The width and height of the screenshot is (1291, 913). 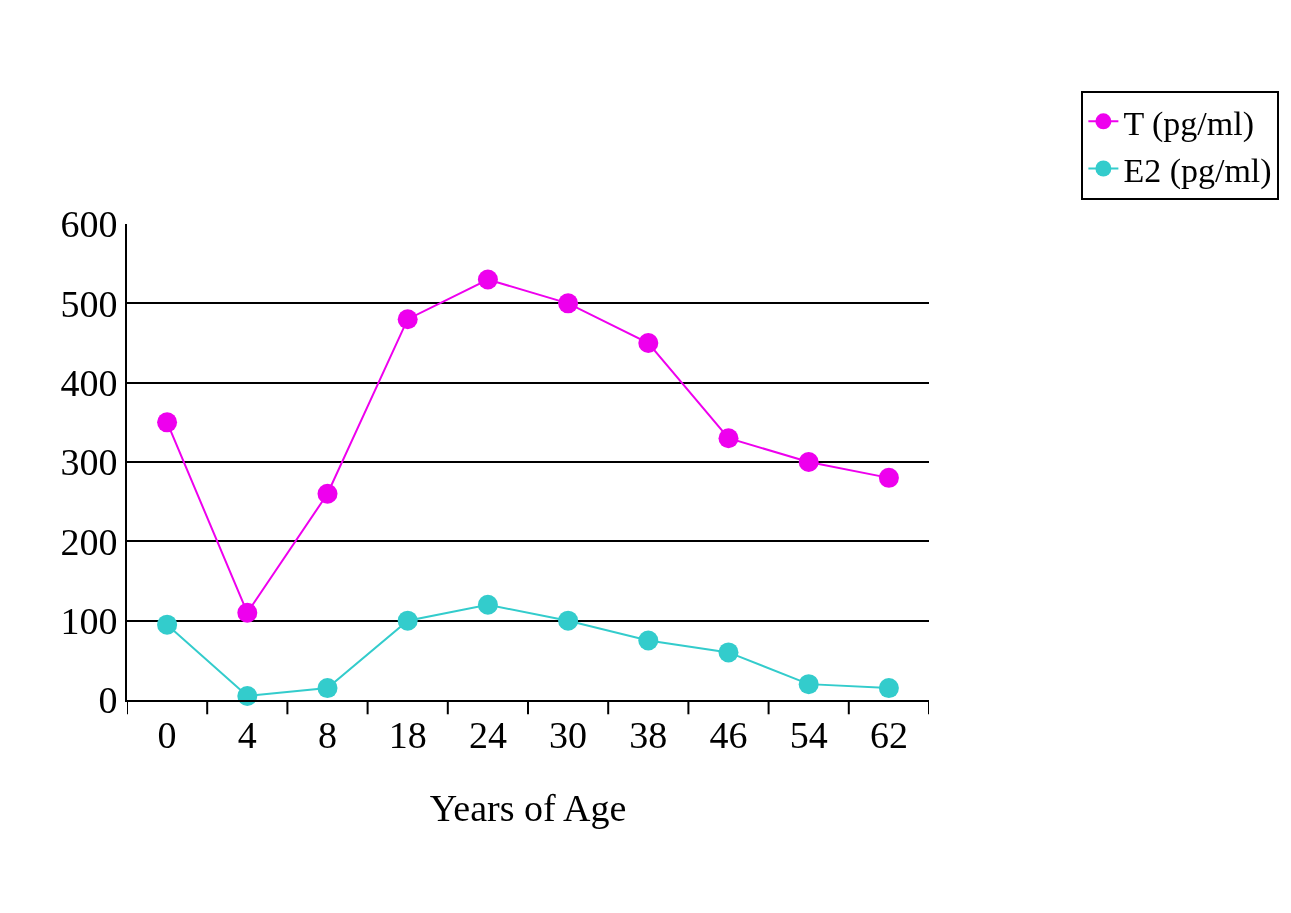 What do you see at coordinates (89, 620) in the screenshot?
I see `y-tick-label: 100` at bounding box center [89, 620].